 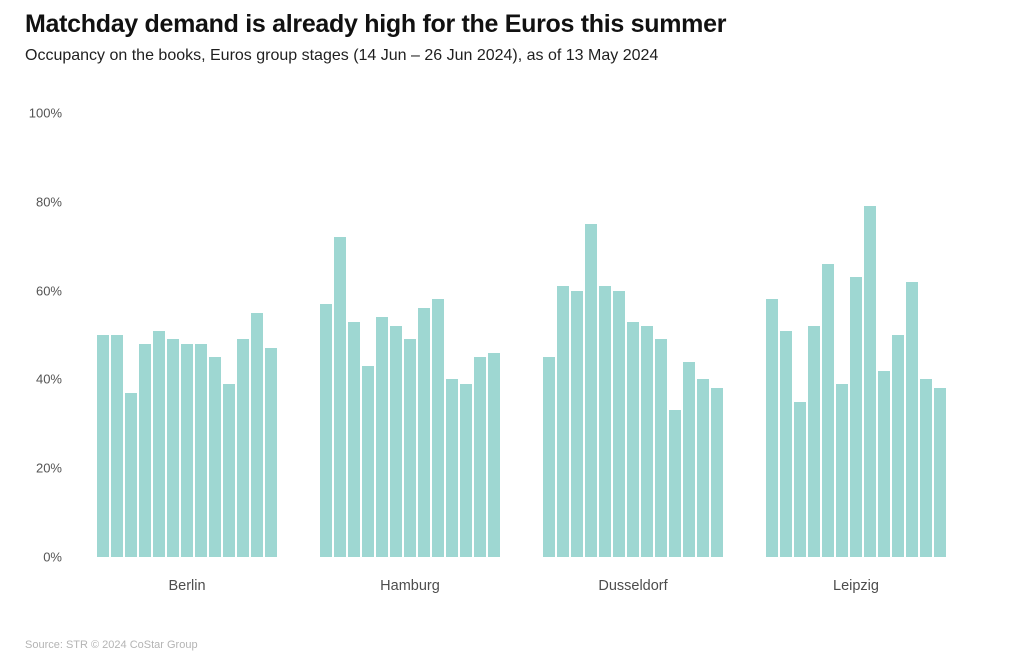 What do you see at coordinates (187, 335) in the screenshot?
I see `bar-group-berlin` at bounding box center [187, 335].